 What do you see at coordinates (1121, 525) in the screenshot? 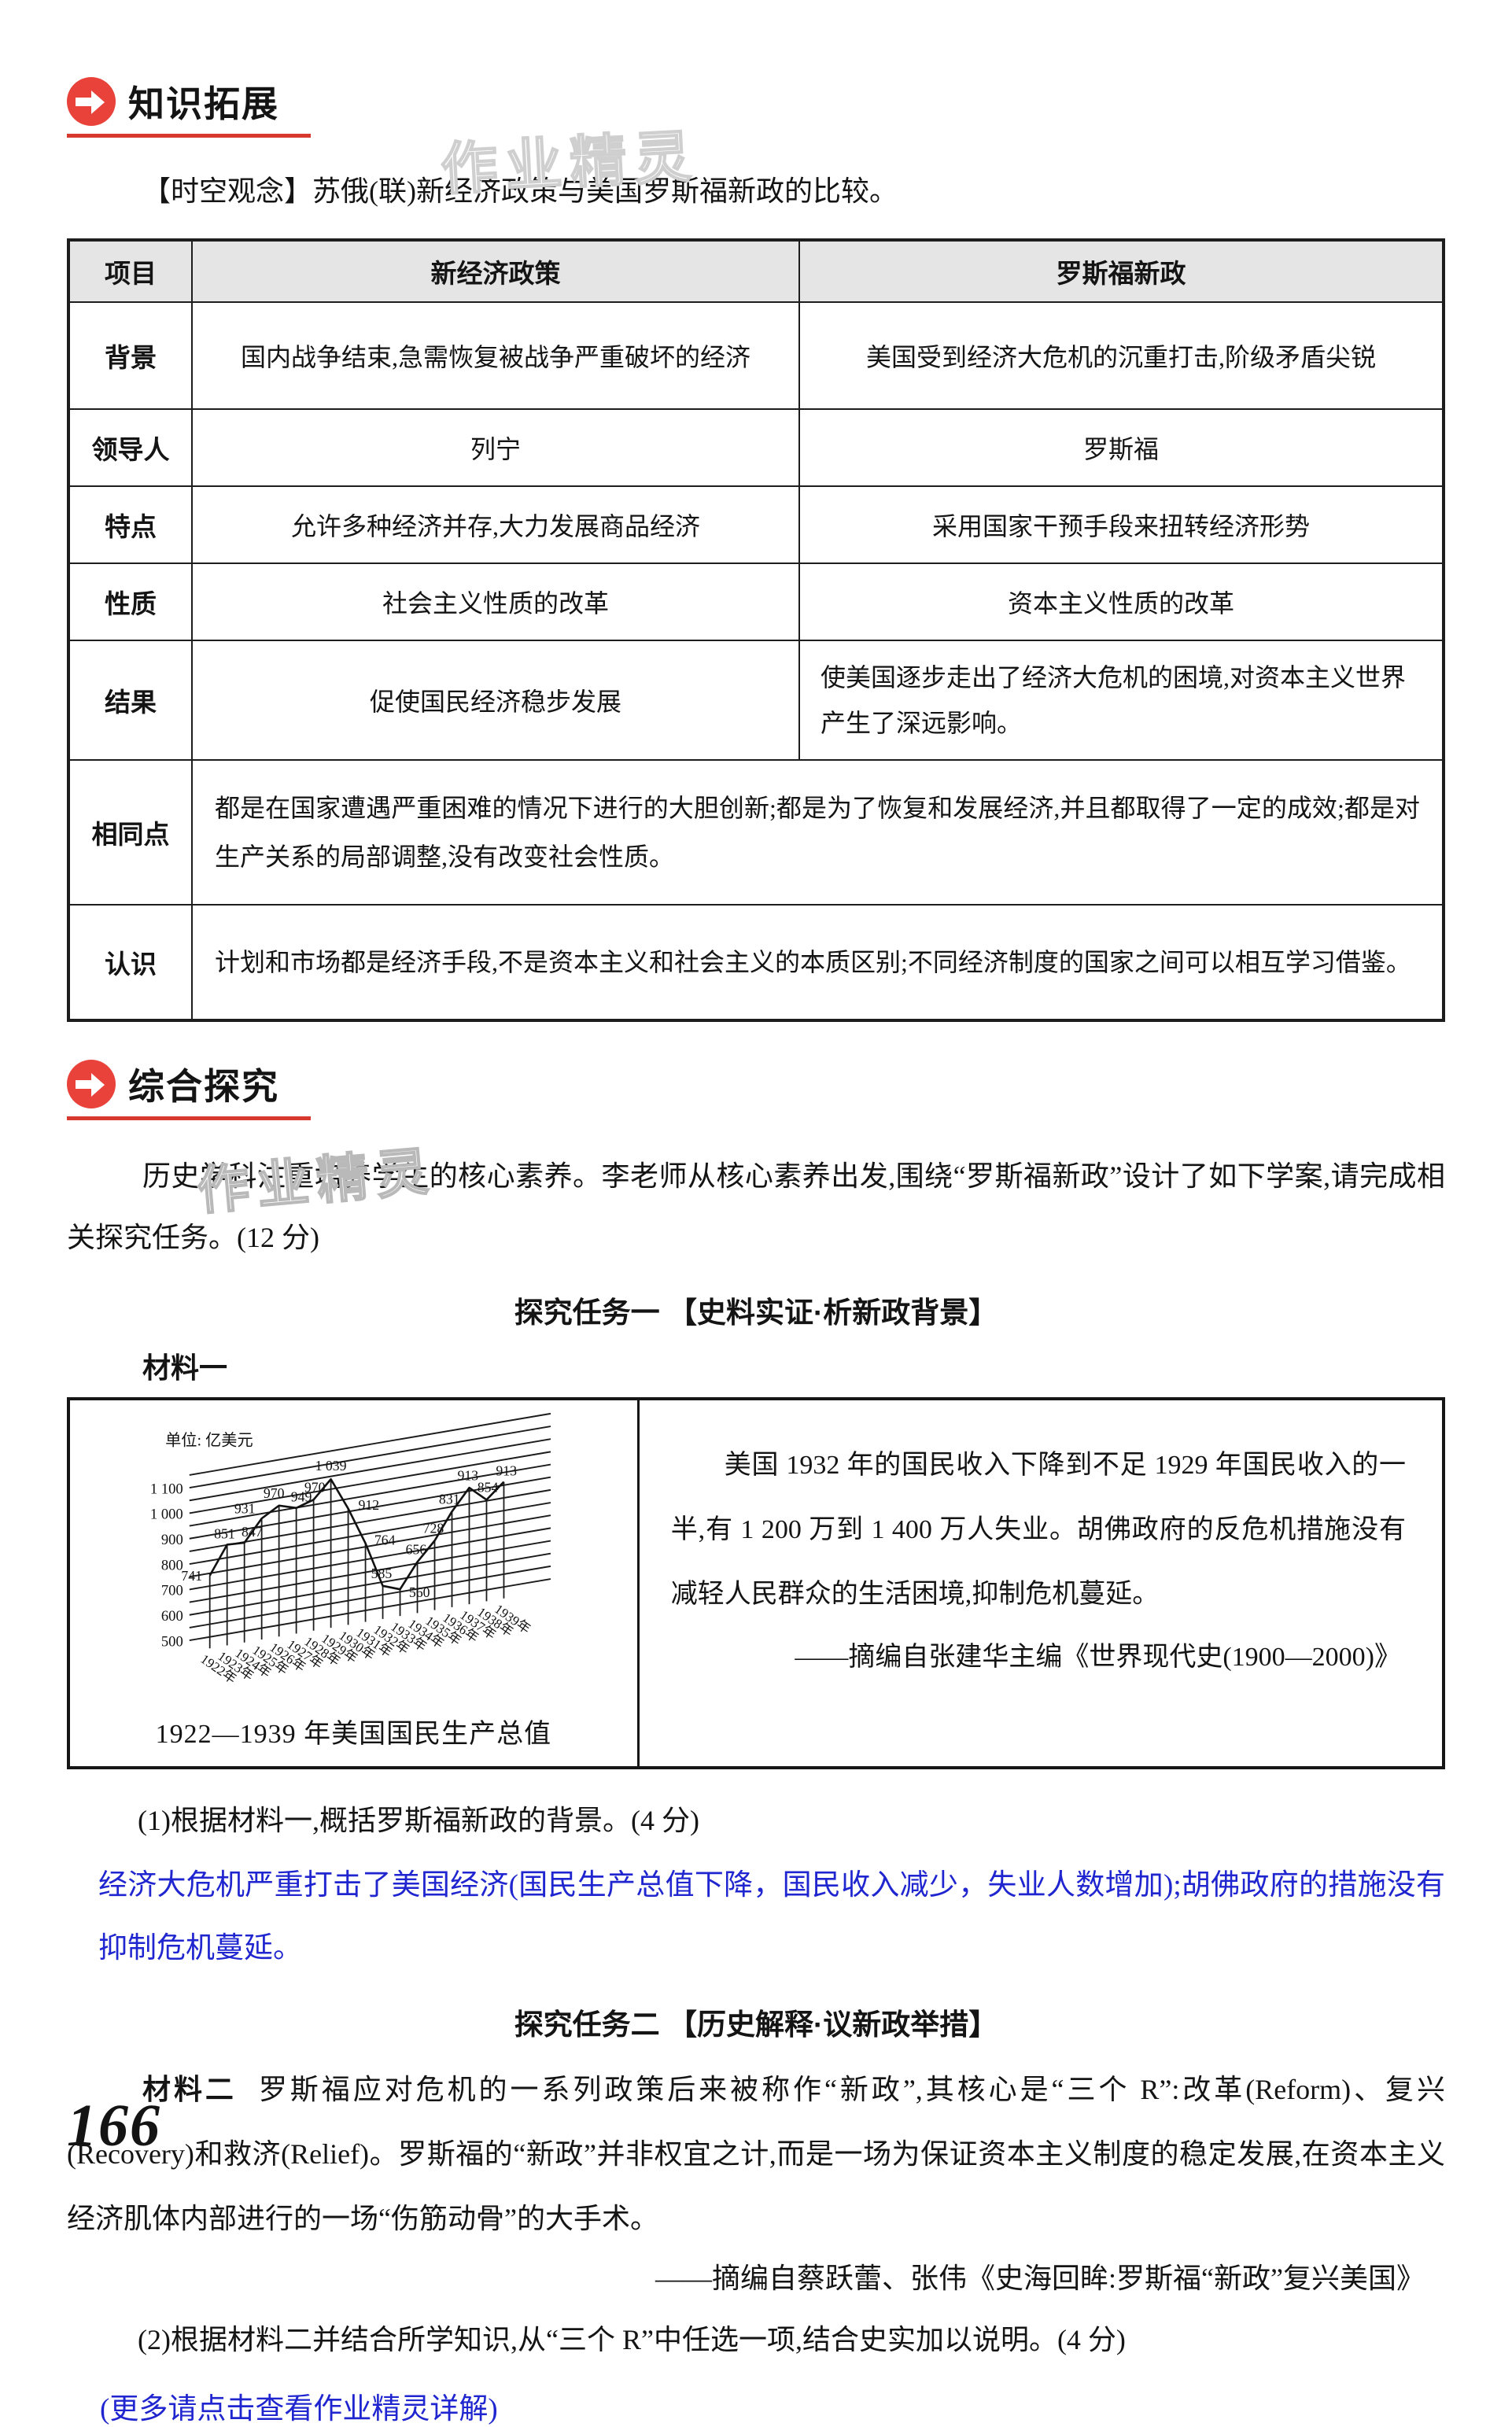
I see `cell-newdeal: 采用国家干预手段来扭转经济形势` at bounding box center [1121, 525].